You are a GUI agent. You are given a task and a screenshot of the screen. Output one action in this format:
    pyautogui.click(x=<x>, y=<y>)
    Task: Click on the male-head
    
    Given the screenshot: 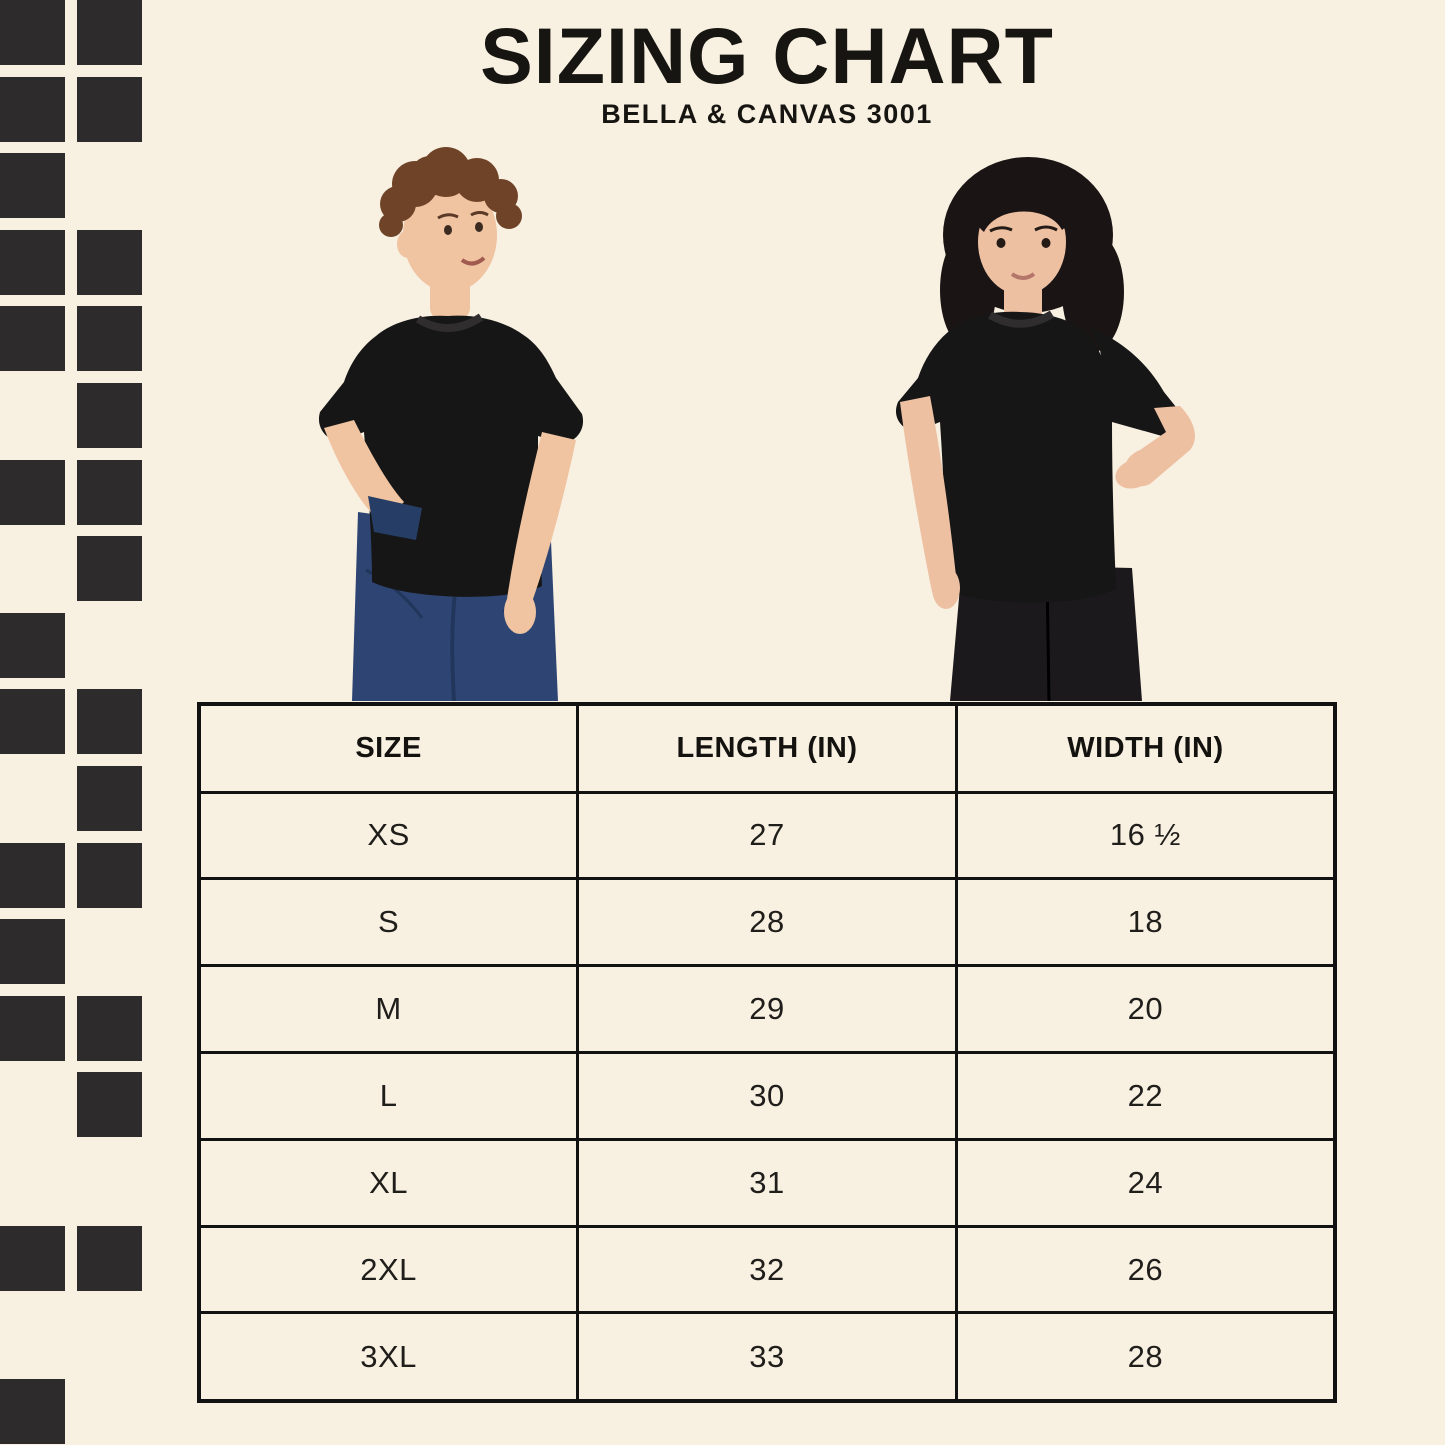 What is the action you would take?
    pyautogui.click(x=450, y=219)
    